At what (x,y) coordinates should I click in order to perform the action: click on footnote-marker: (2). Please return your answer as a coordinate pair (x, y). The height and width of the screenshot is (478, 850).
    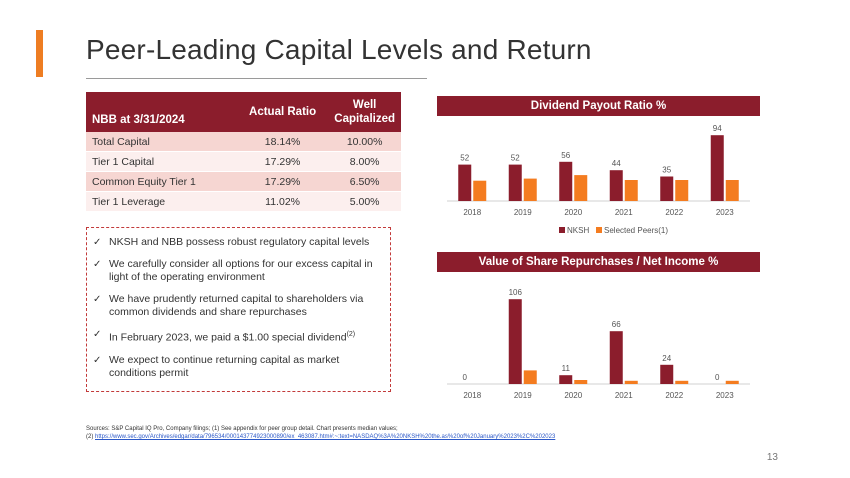
    Looking at the image, I should click on (351, 334).